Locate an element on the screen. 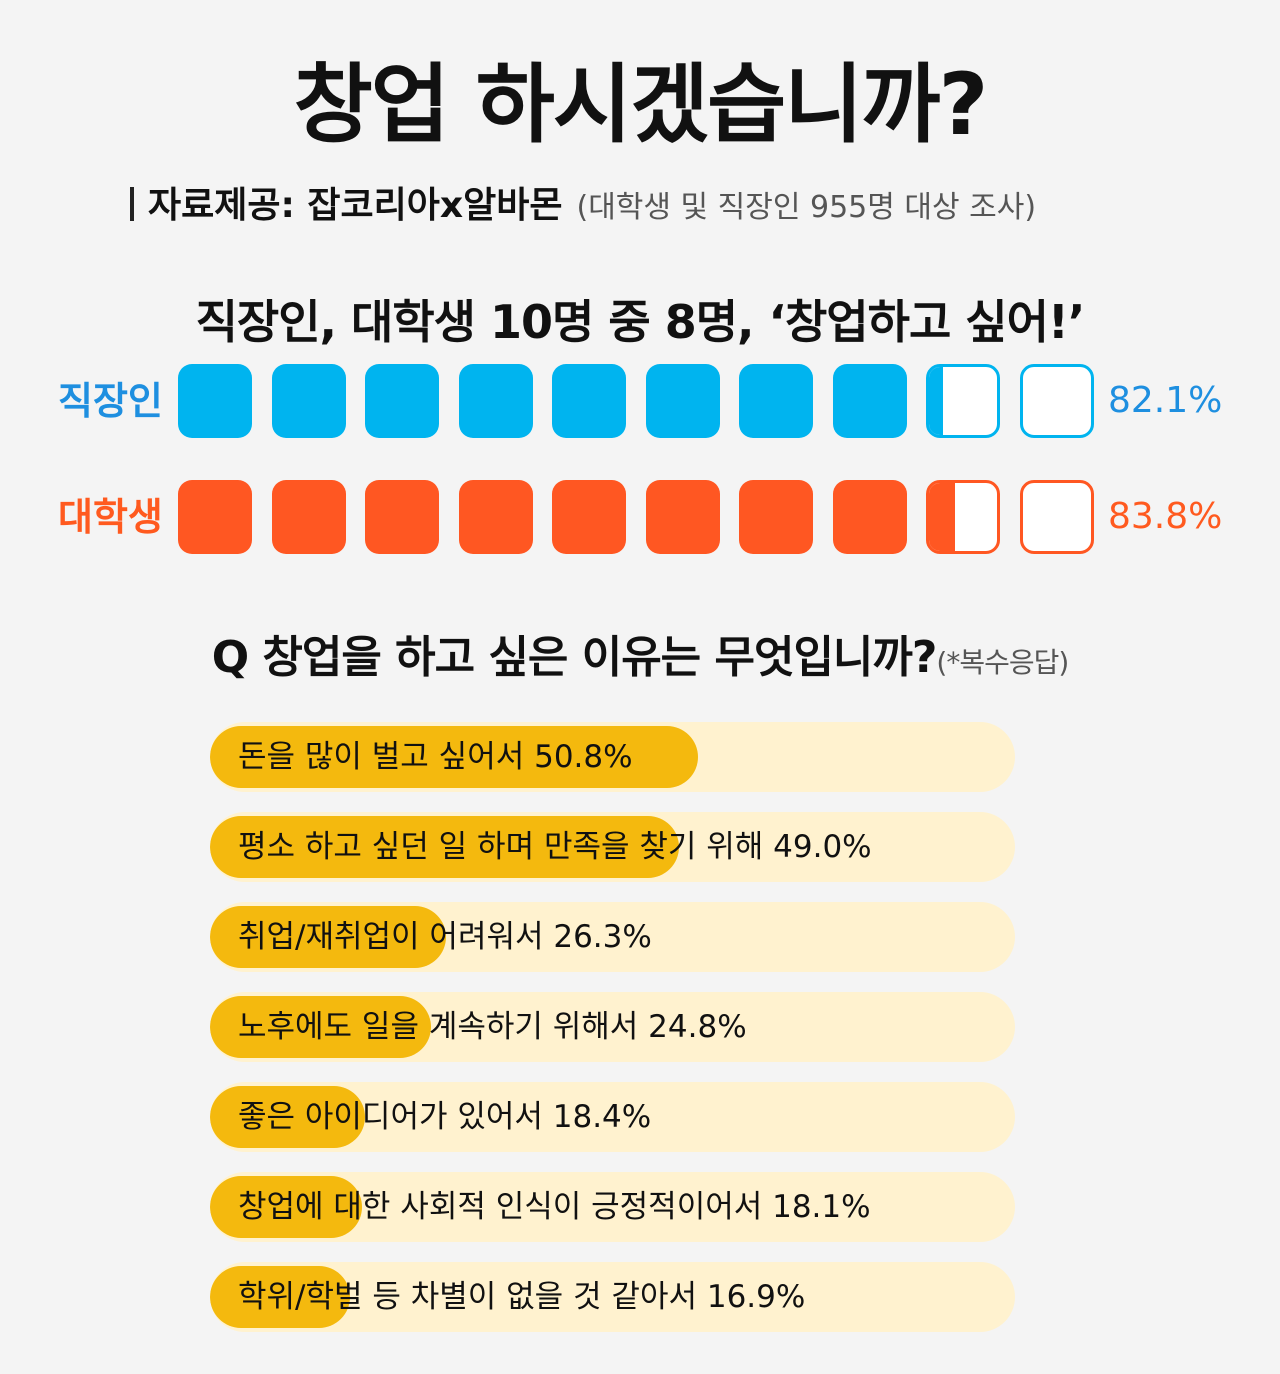 The height and width of the screenshot is (1374, 1280). reason-row: 학위/학벌 등 차별이 없을 것 같아서 16.9% is located at coordinates (612, 1297).